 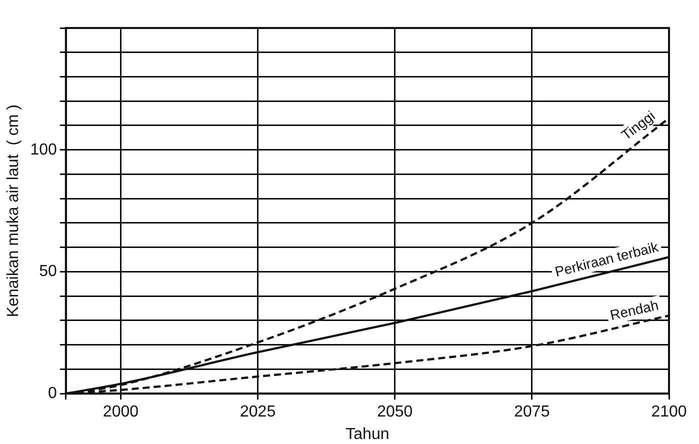 What do you see at coordinates (13, 211) in the screenshot?
I see `y-axis-title: Kenaikan muka air laut ( cm )` at bounding box center [13, 211].